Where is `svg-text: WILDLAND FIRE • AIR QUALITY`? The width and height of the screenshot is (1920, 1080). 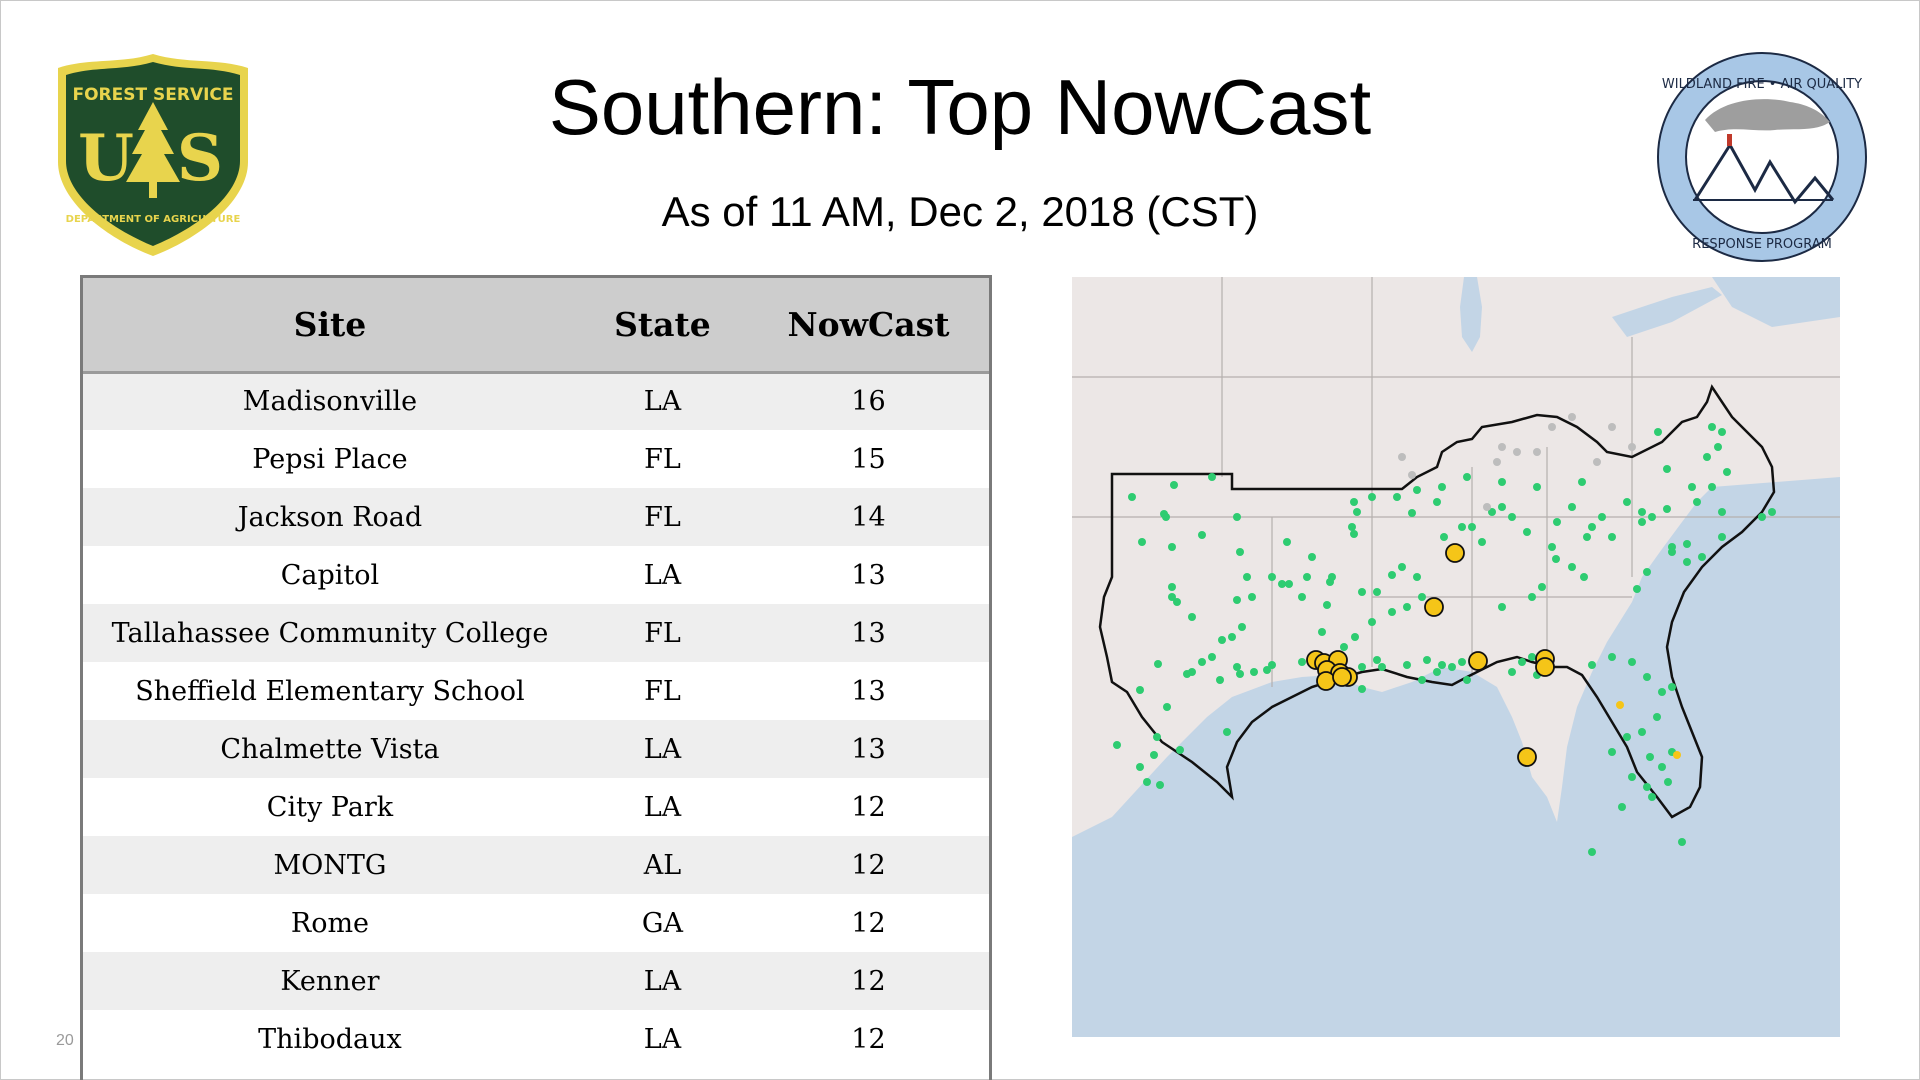
svg-text: WILDLAND FIRE • AIR QUALITY is located at coordinates (1762, 84).